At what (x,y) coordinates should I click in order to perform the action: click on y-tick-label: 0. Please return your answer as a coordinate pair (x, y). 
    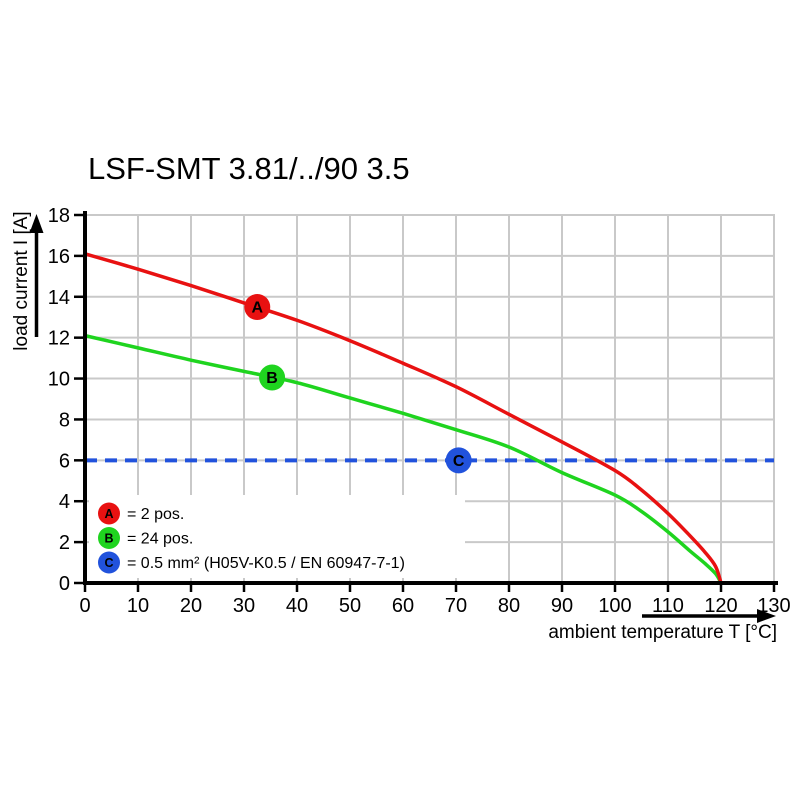
    Looking at the image, I should click on (64, 584).